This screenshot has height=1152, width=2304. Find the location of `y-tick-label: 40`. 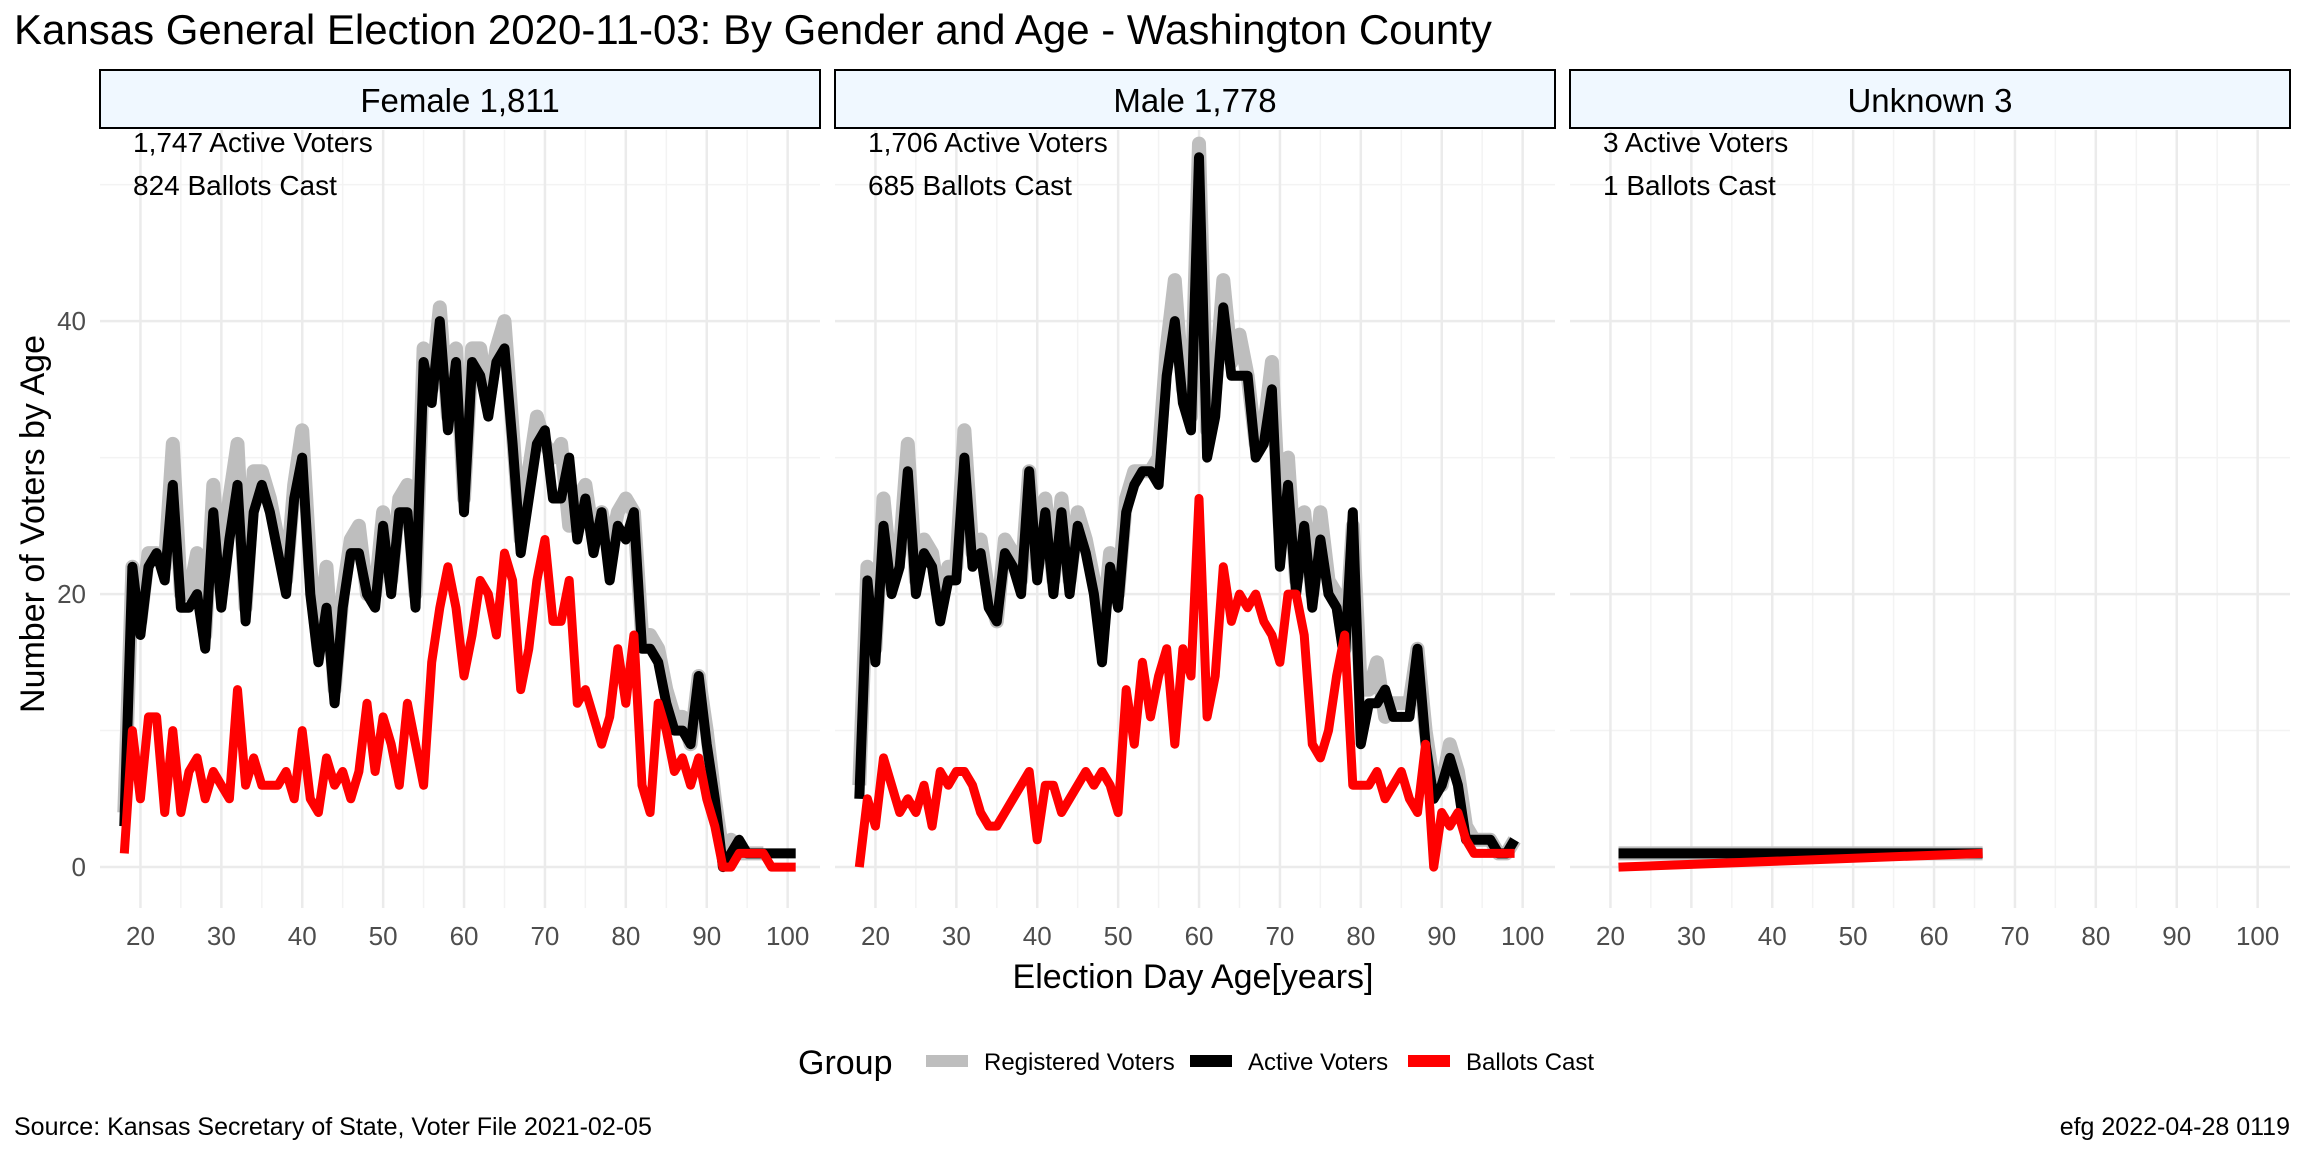

y-tick-label: 40 is located at coordinates (71, 321).